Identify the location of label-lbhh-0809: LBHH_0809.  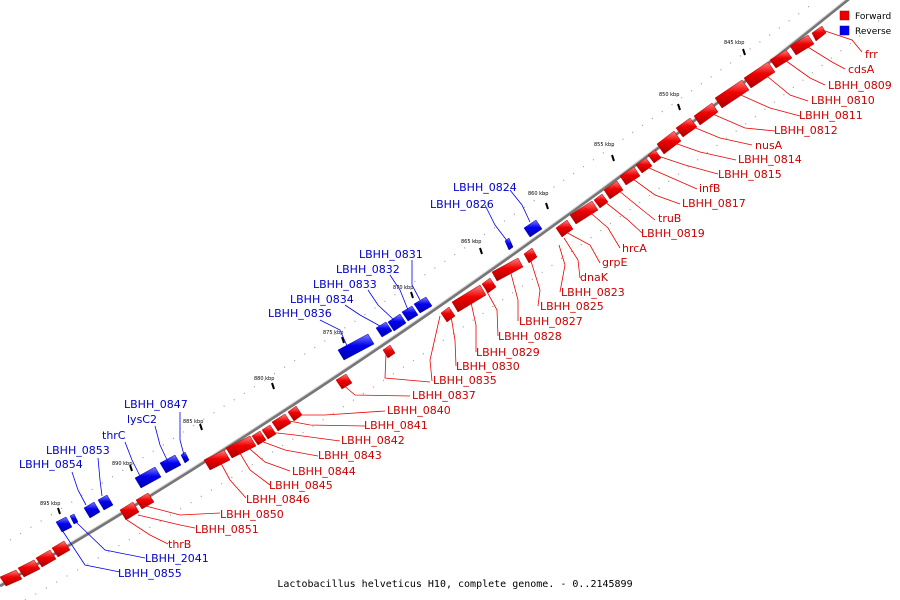
(860, 85).